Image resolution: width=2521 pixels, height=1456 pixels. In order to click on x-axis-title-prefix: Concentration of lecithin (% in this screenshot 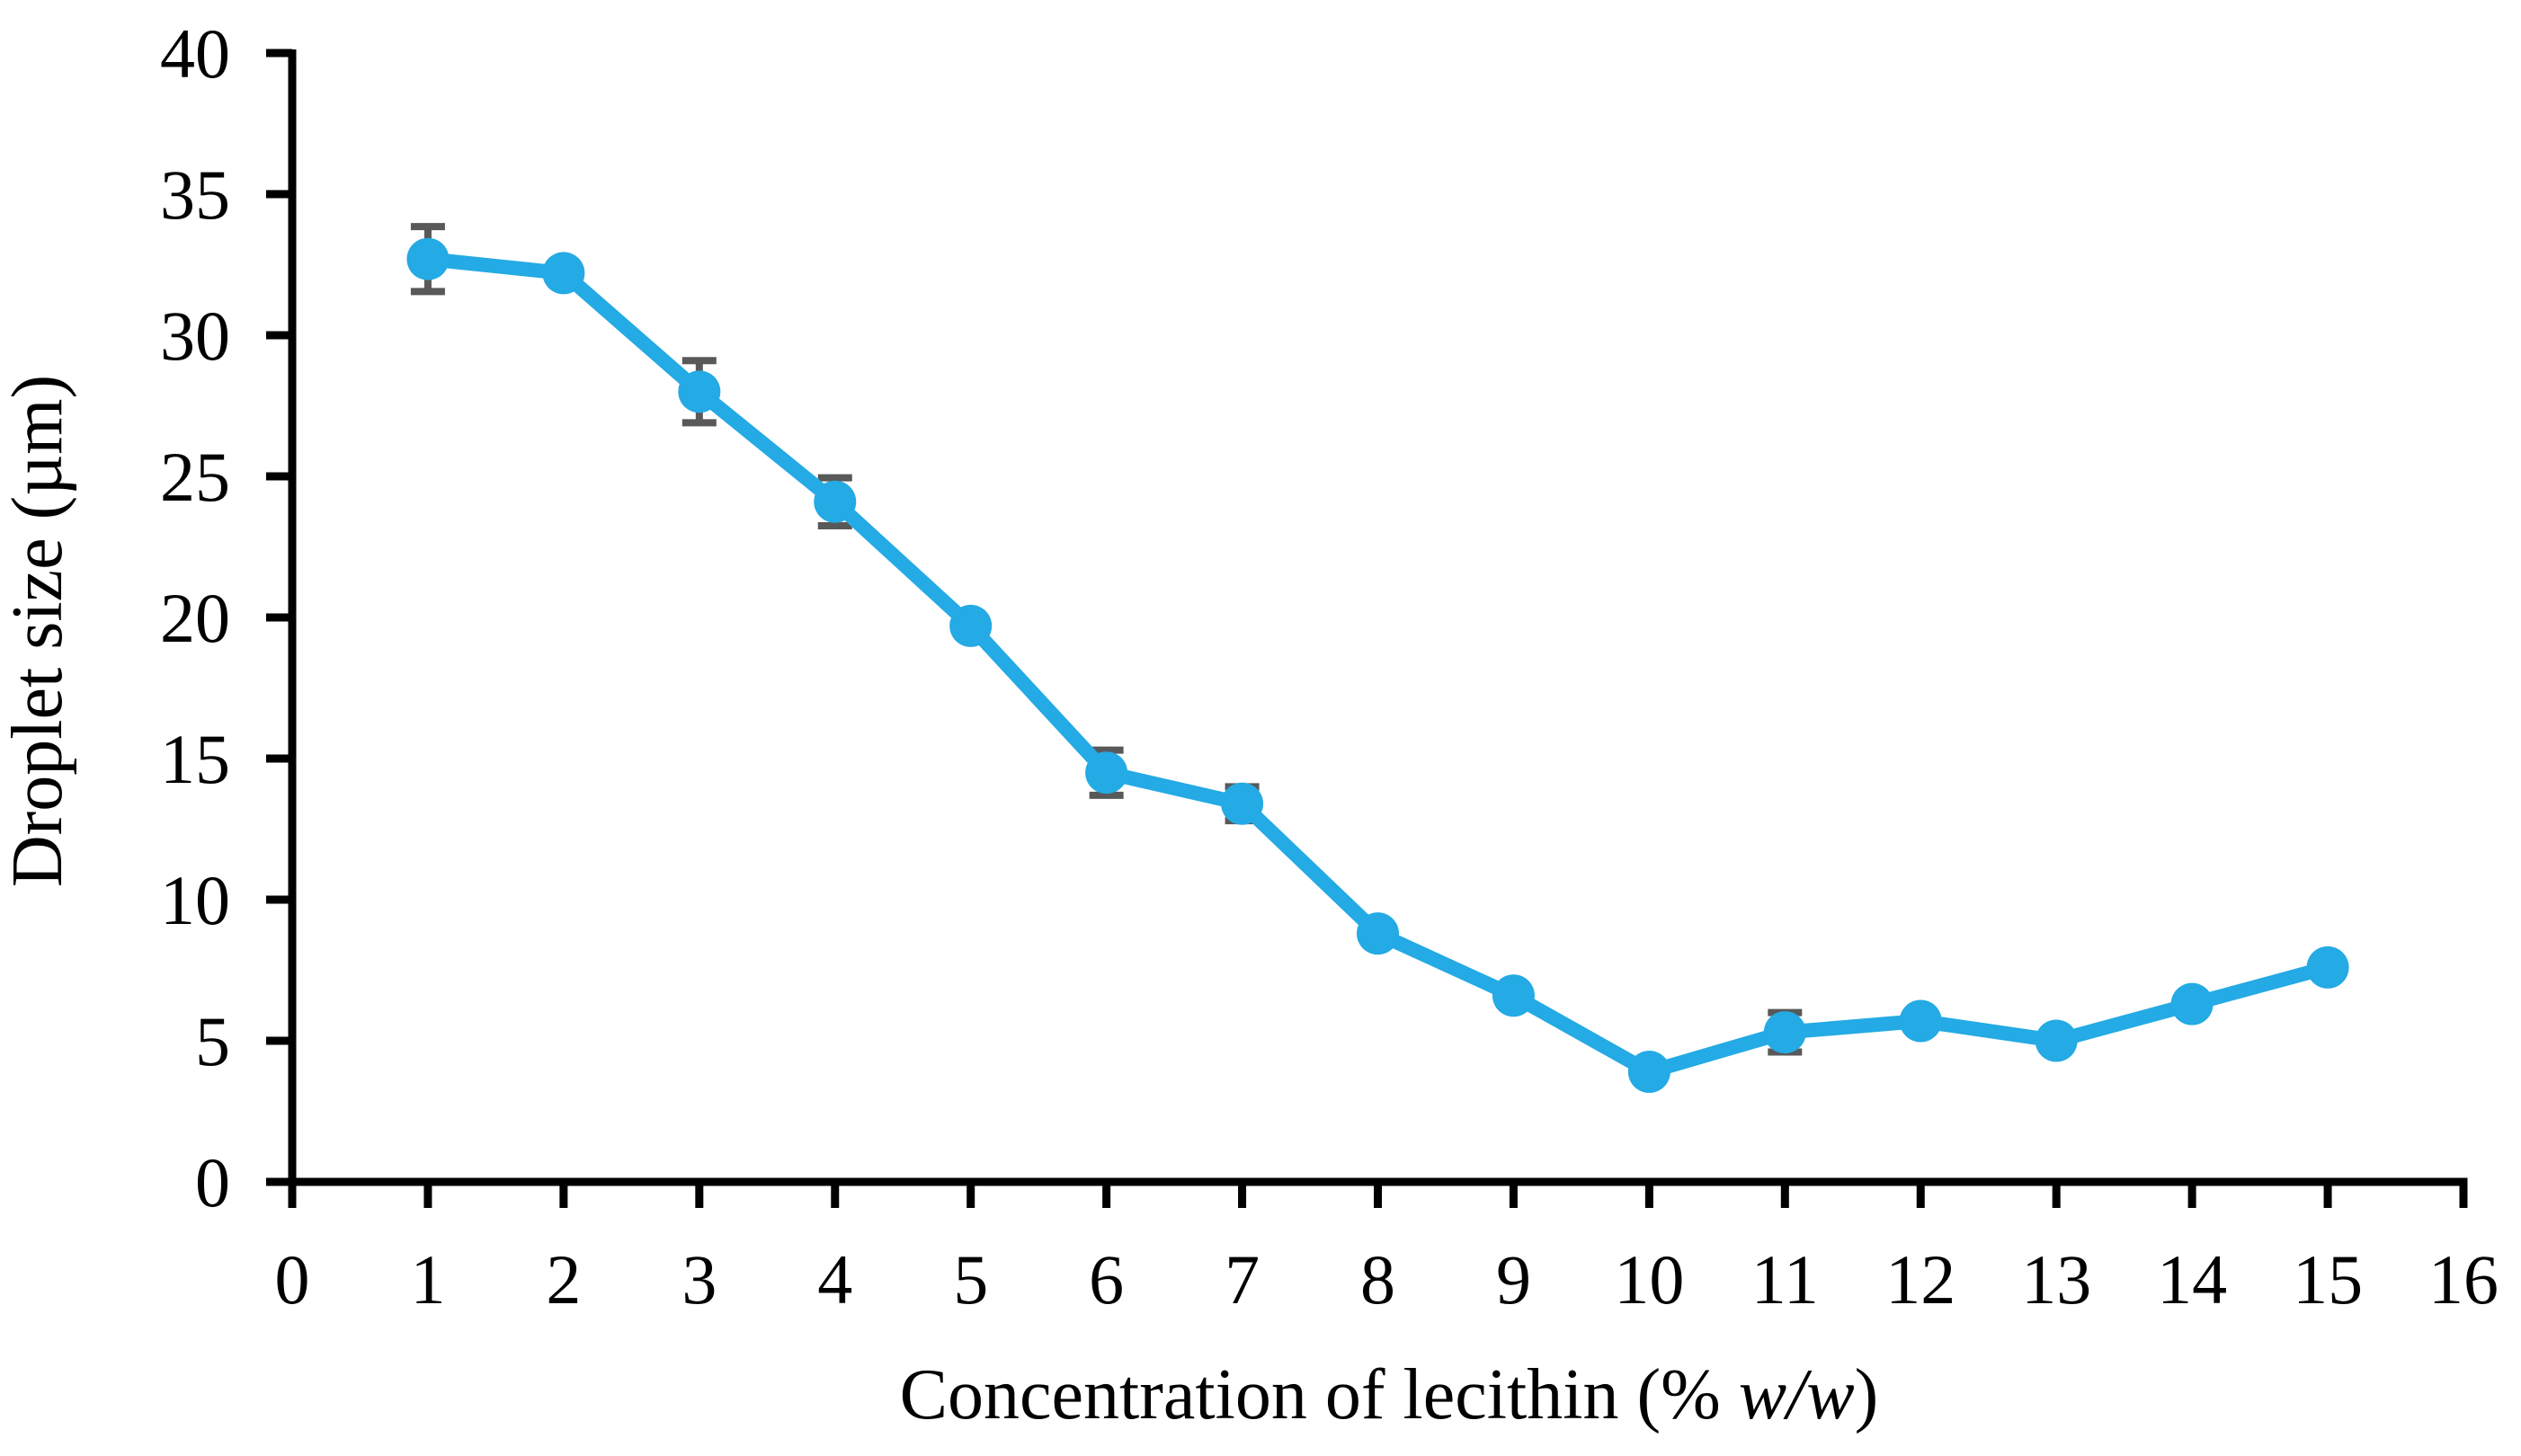, I will do `click(1319, 1395)`.